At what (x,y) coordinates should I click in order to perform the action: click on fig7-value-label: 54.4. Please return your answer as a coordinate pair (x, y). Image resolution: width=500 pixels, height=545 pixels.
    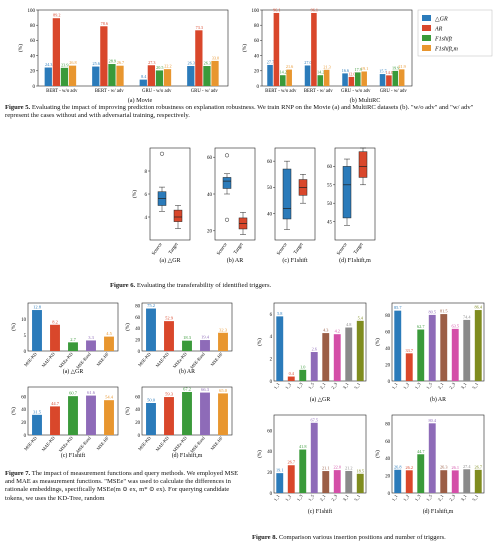
    Looking at the image, I should click on (109, 397).